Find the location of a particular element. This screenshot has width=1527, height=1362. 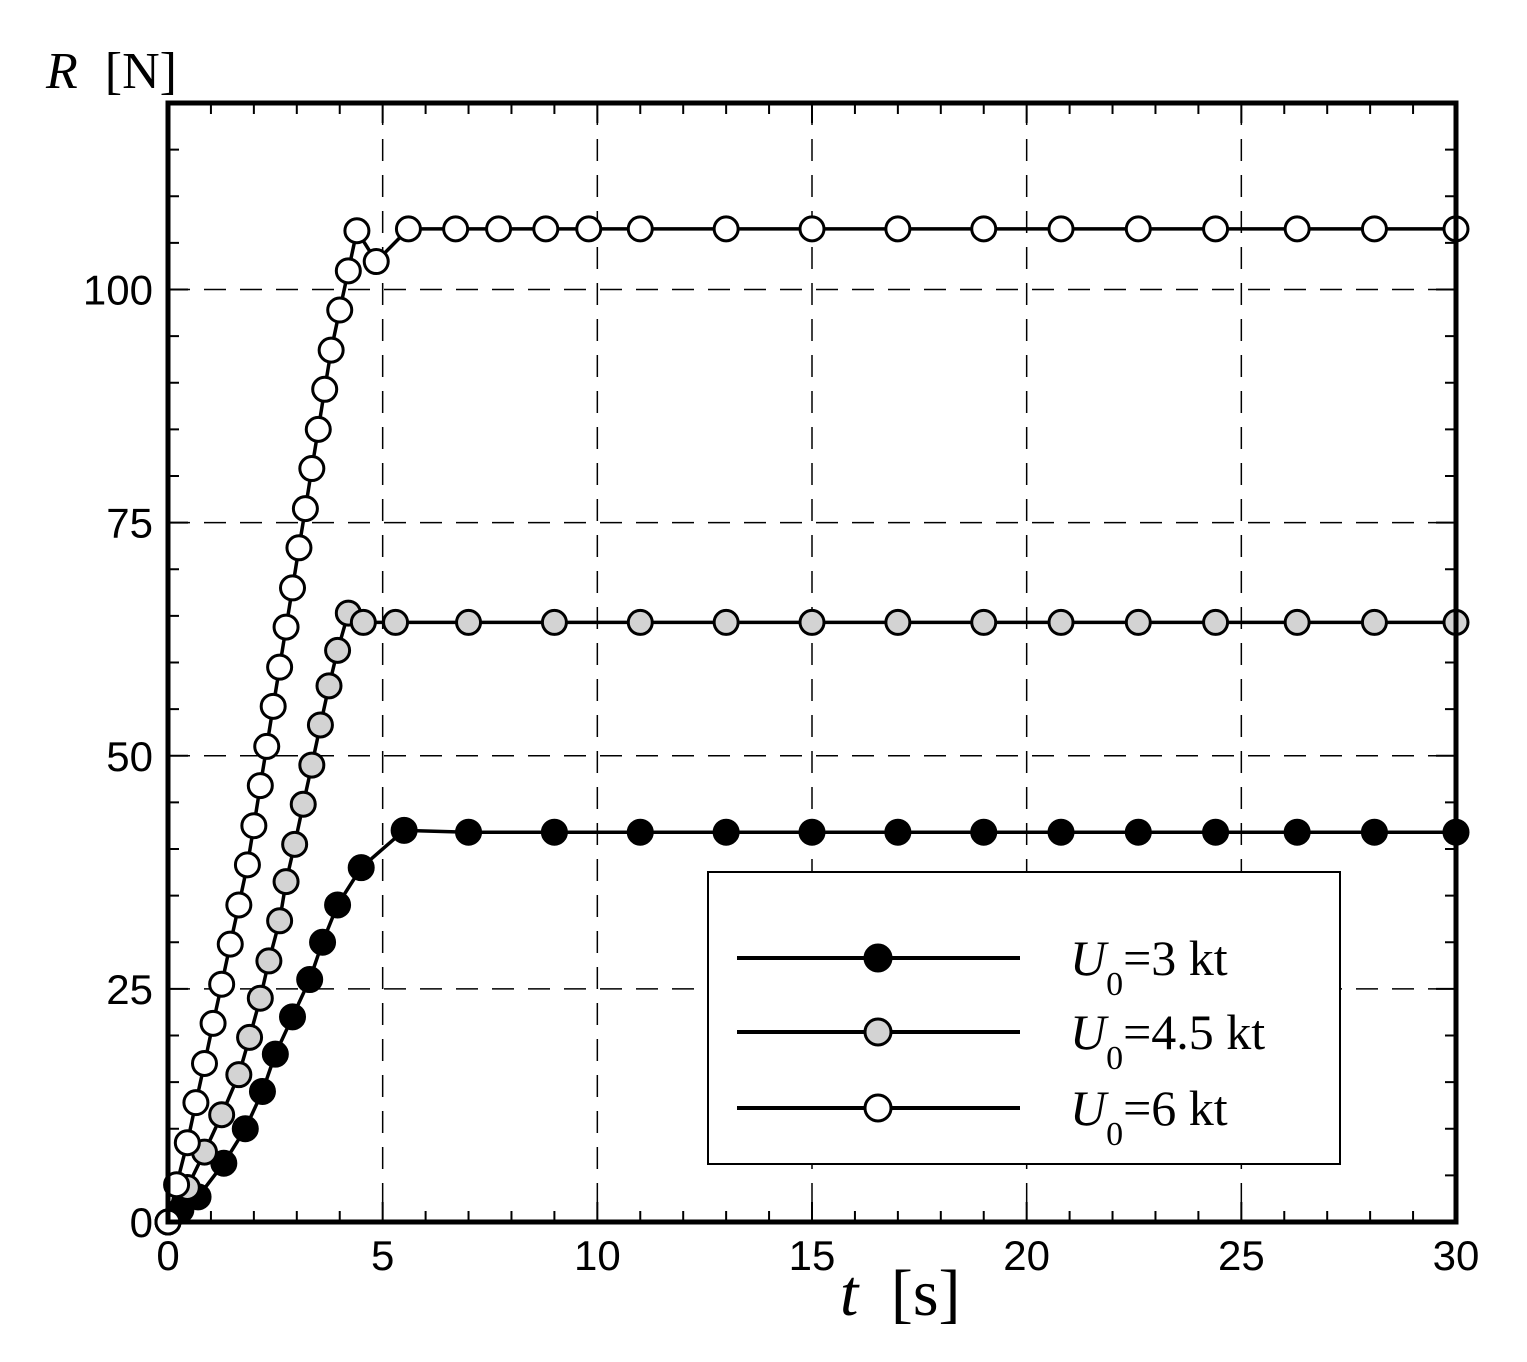

x-tick-label: 20 is located at coordinates (1026, 1255).